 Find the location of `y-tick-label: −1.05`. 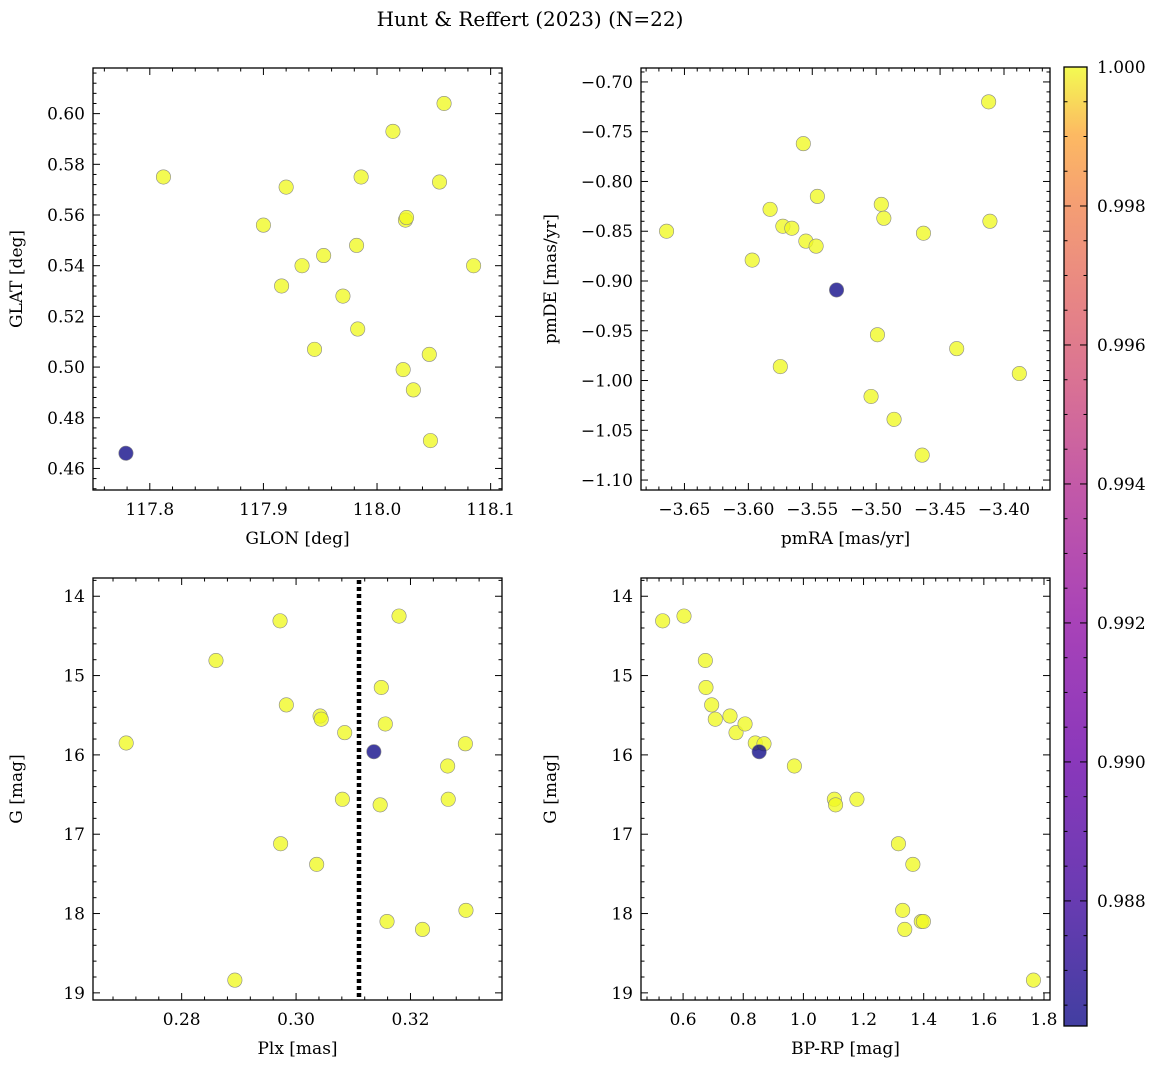

y-tick-label: −1.05 is located at coordinates (607, 431).